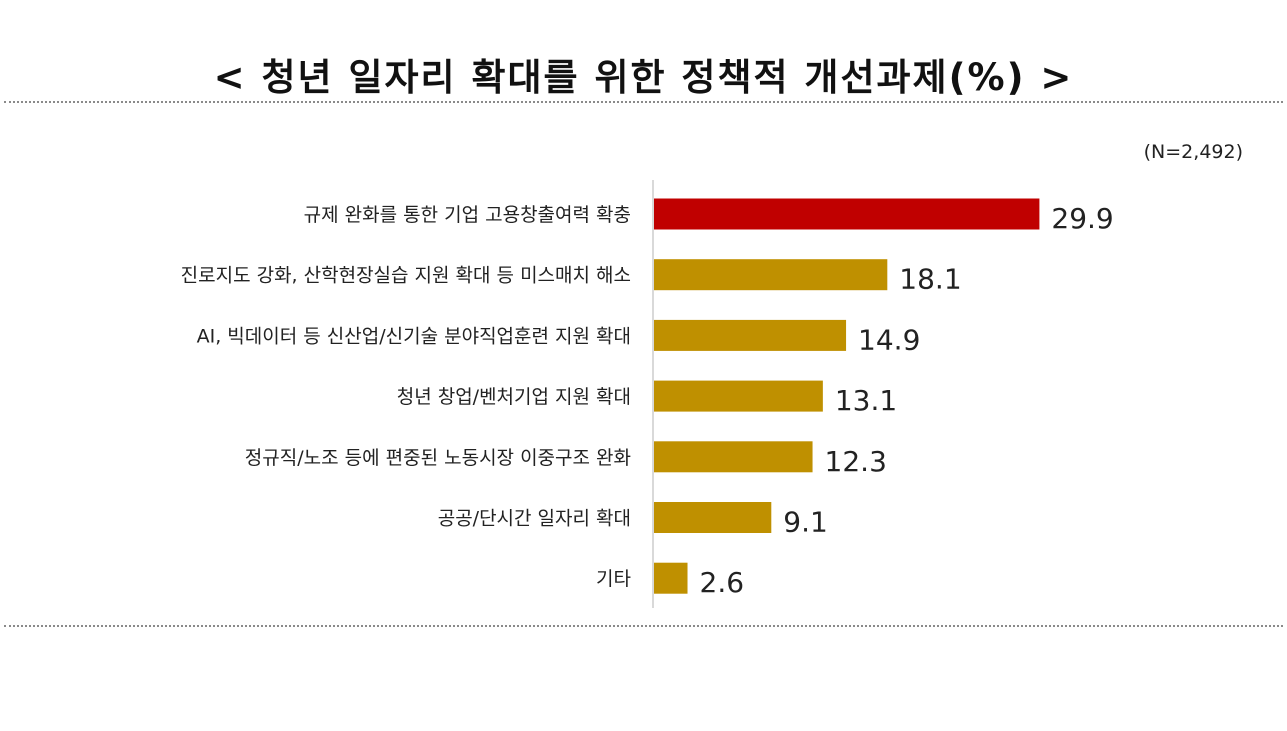  I want to click on value-label-1: 29.9, so click(1082, 218).